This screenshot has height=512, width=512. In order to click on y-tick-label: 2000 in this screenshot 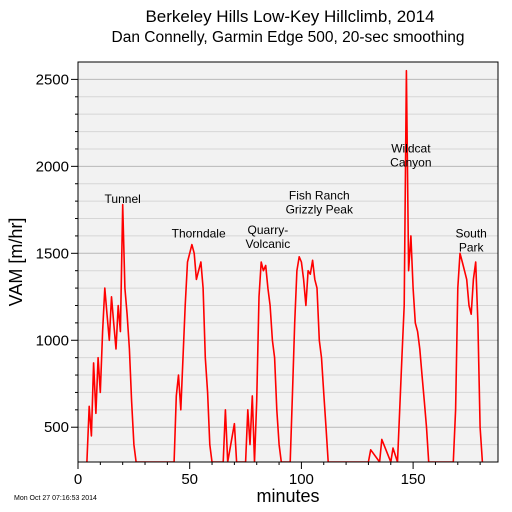, I will do `click(52, 166)`.